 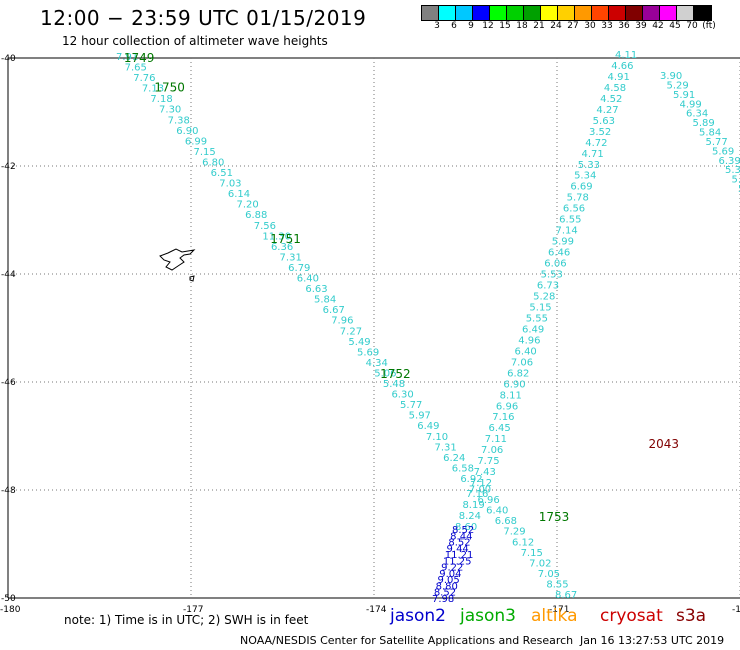 I want to click on swh-value: 6.24, so click(x=454, y=458).